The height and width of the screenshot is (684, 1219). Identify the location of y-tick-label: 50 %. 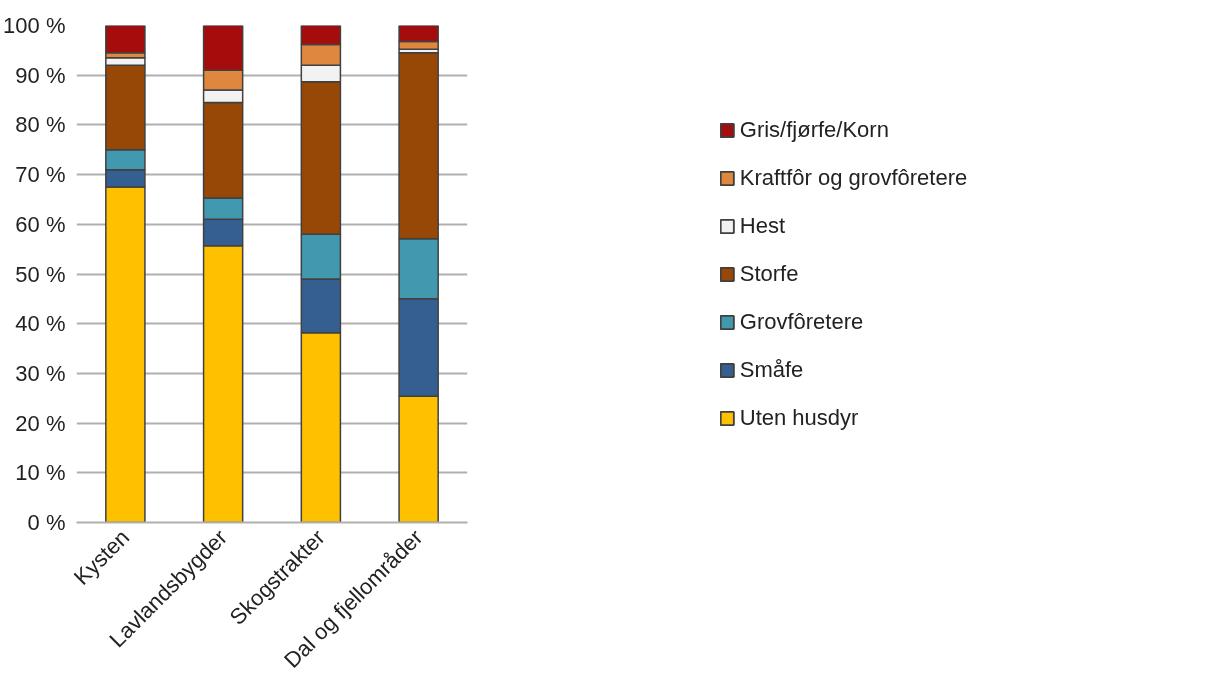
(40, 274).